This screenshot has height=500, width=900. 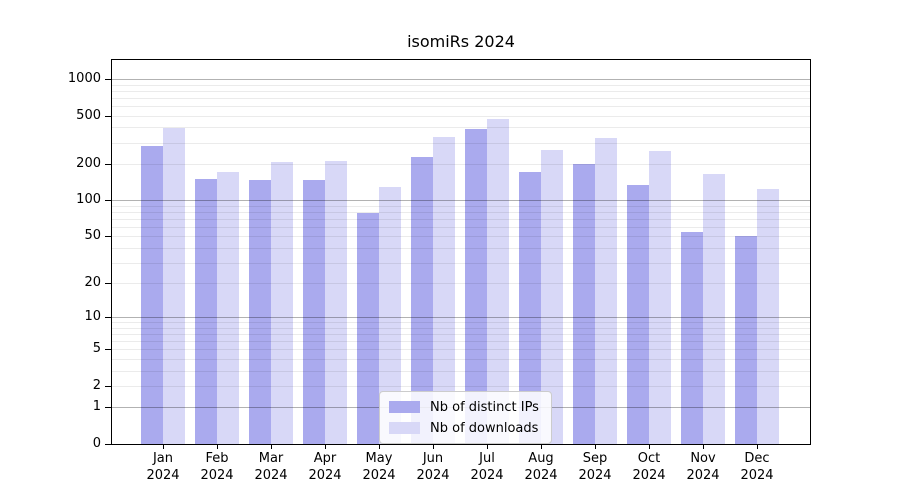 What do you see at coordinates (714, 309) in the screenshot?
I see `bar-nb-of-downloads-nov` at bounding box center [714, 309].